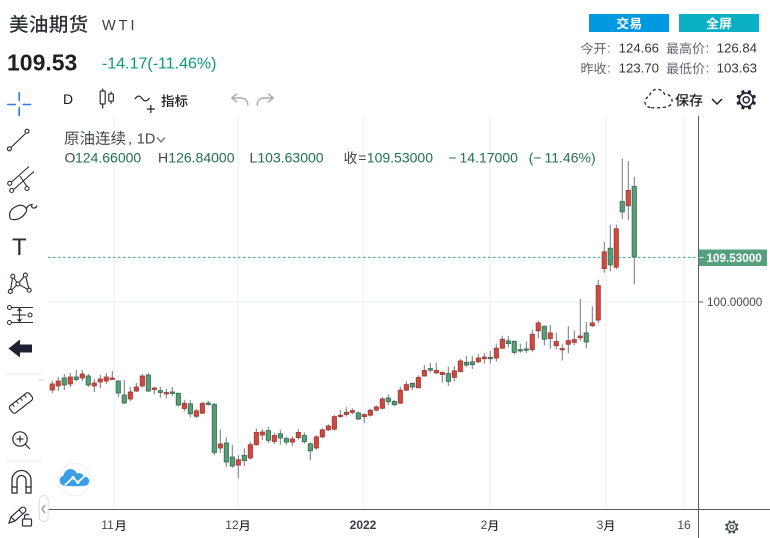 This screenshot has width=770, height=538. What do you see at coordinates (70, 158) in the screenshot?
I see `svg-text: O` at bounding box center [70, 158].